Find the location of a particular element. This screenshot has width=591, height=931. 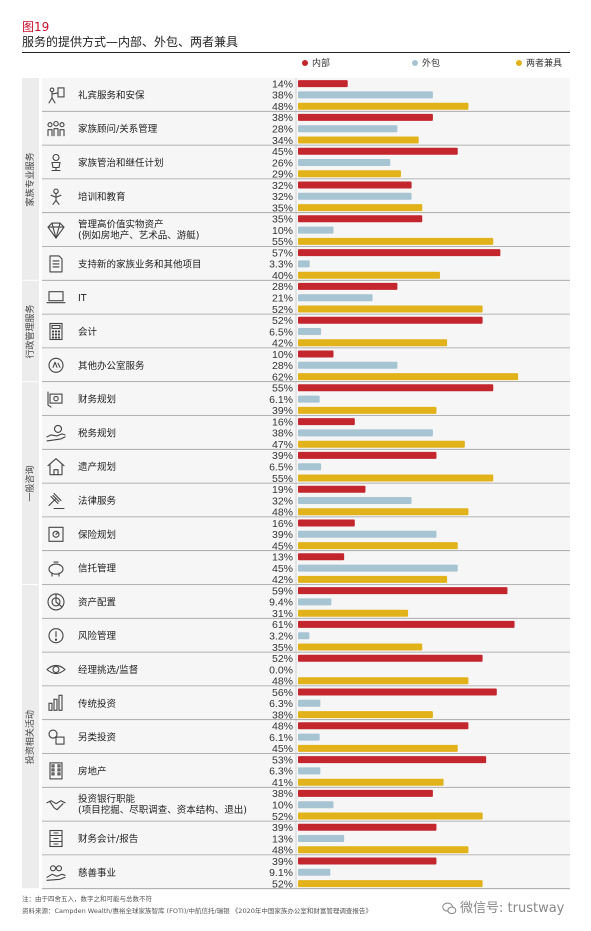

governance-icon is located at coordinates (56, 162).